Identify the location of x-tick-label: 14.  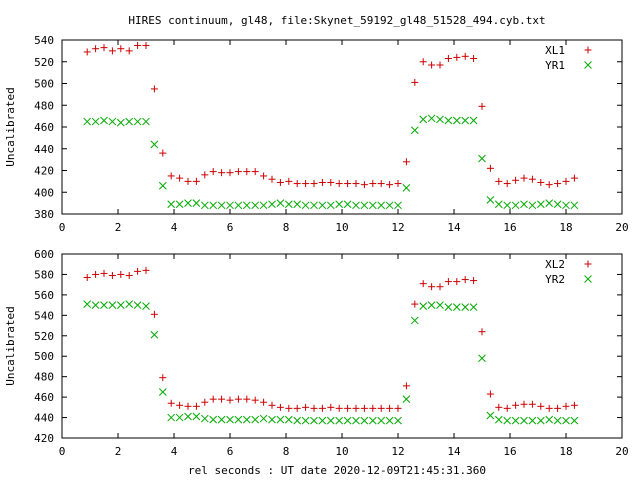
(454, 227).